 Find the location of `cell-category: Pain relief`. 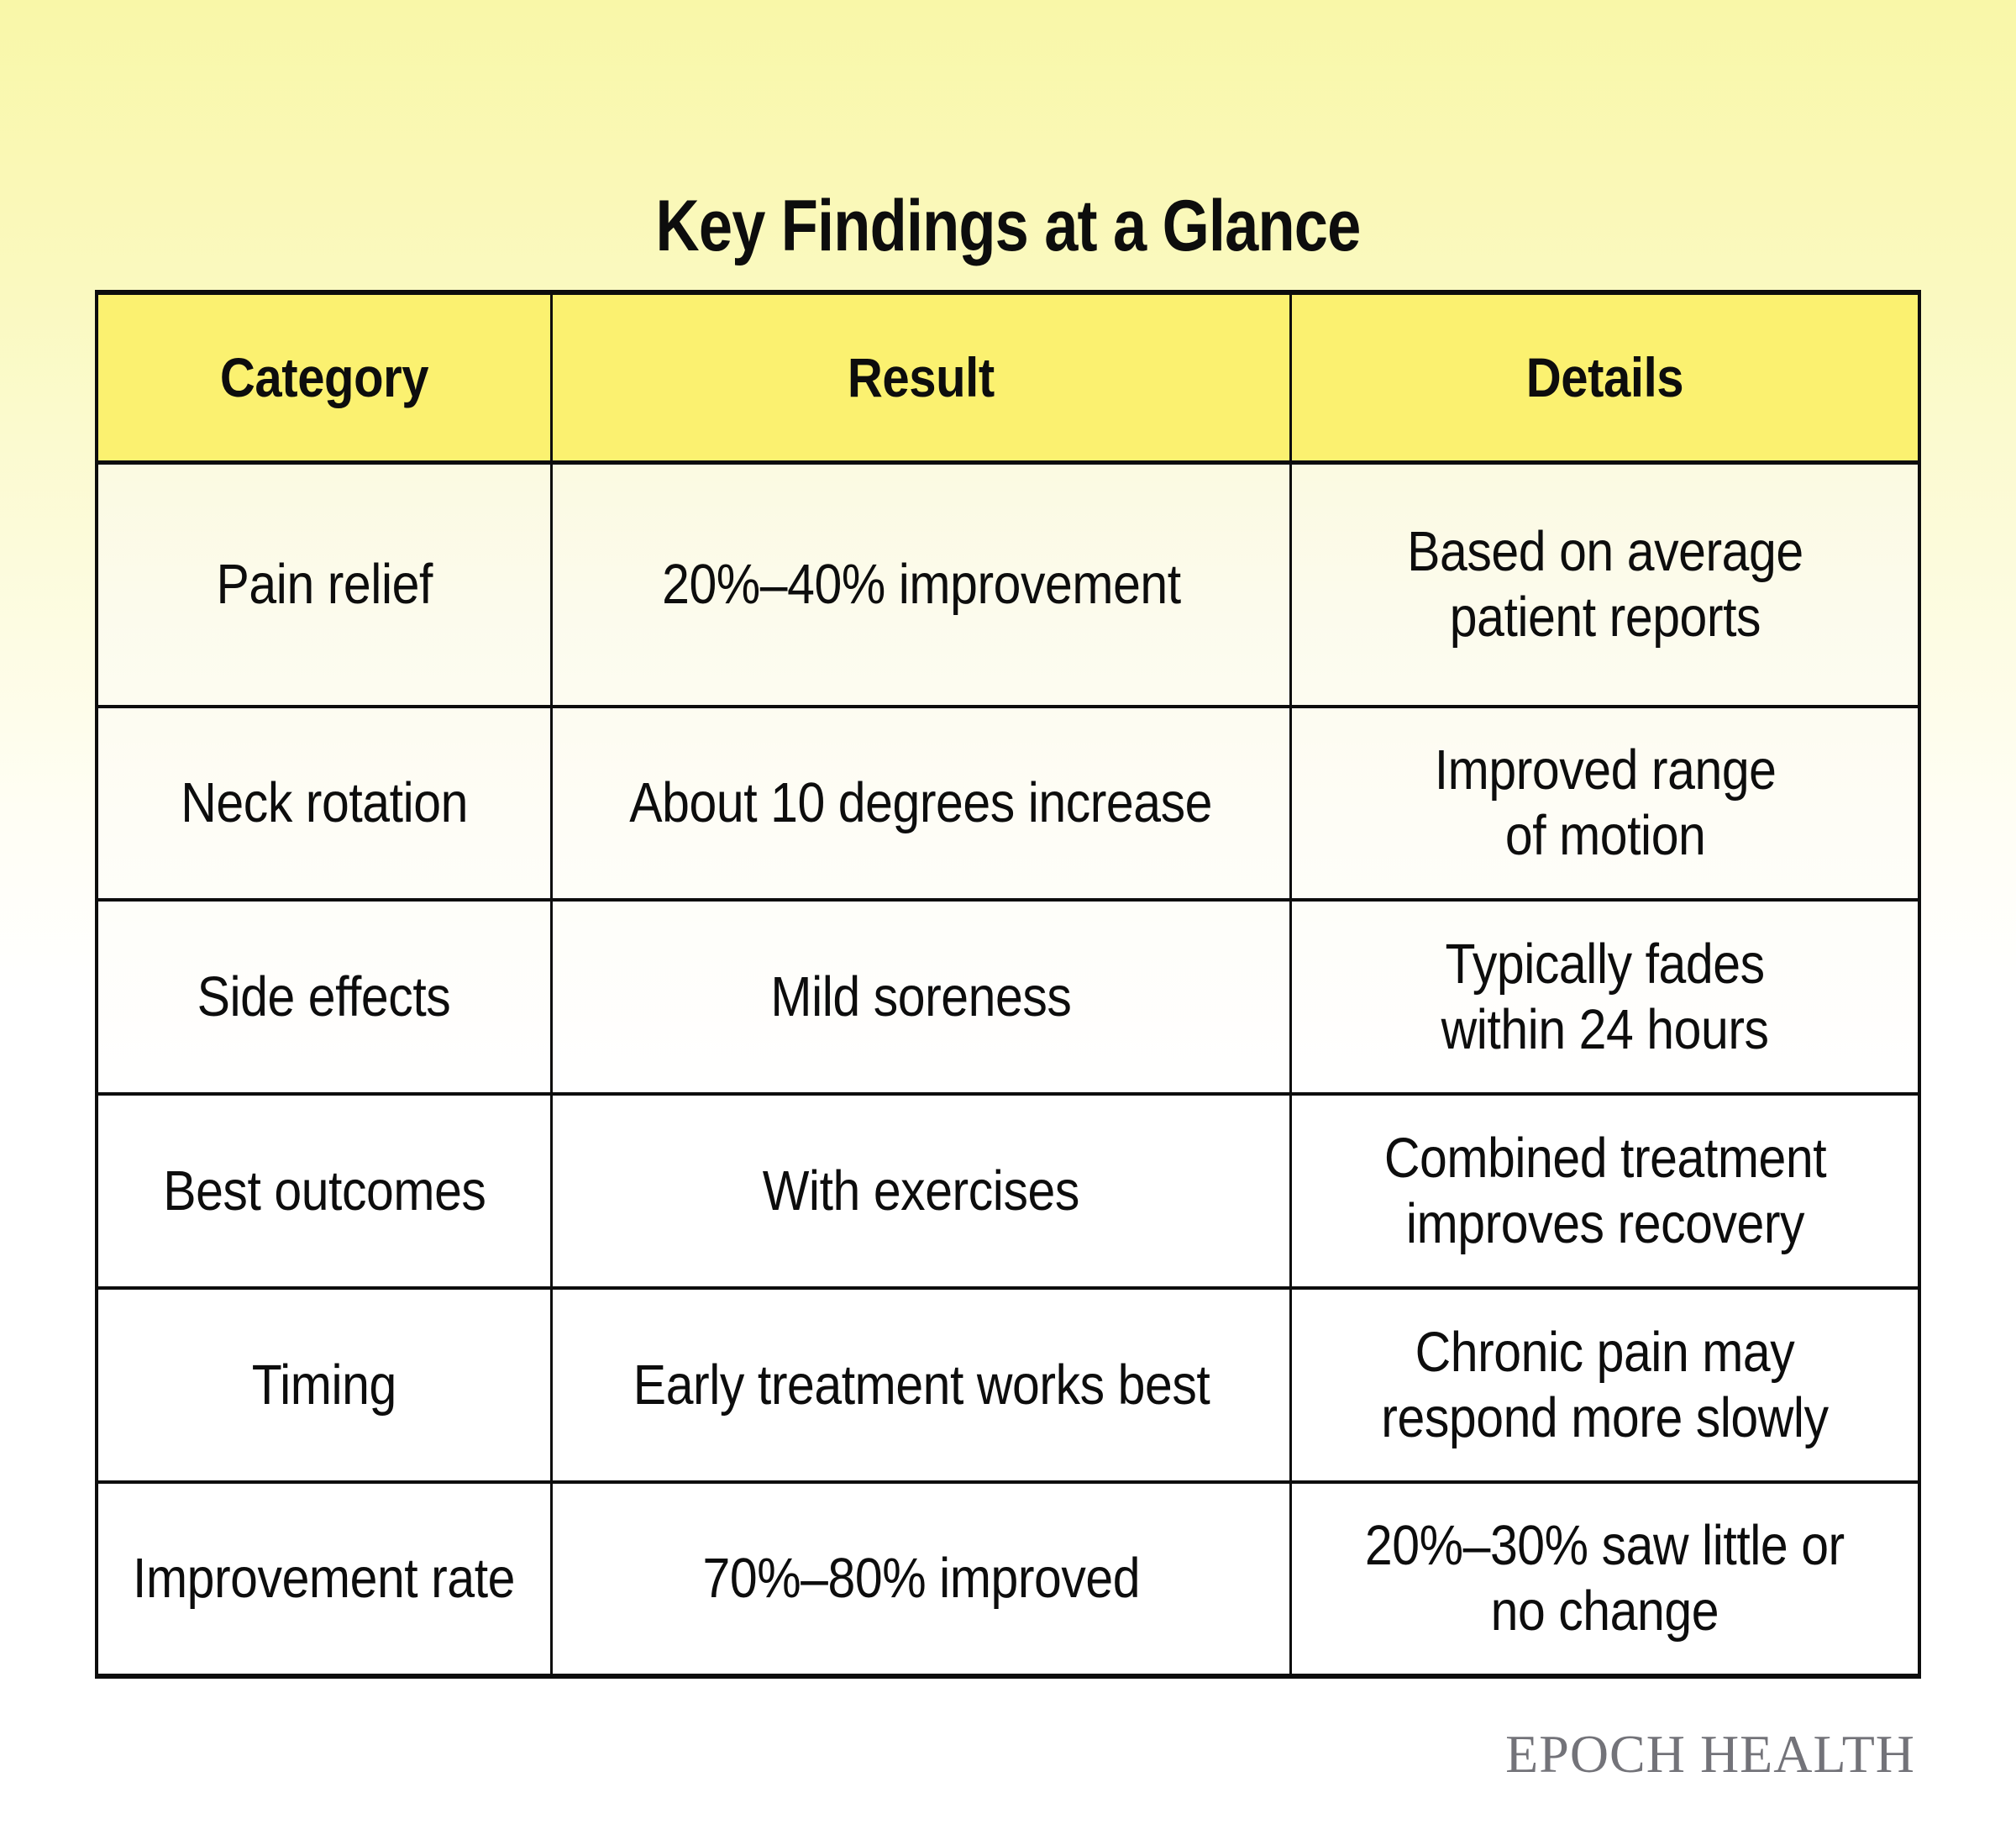

cell-category: Pain relief is located at coordinates (324, 585).